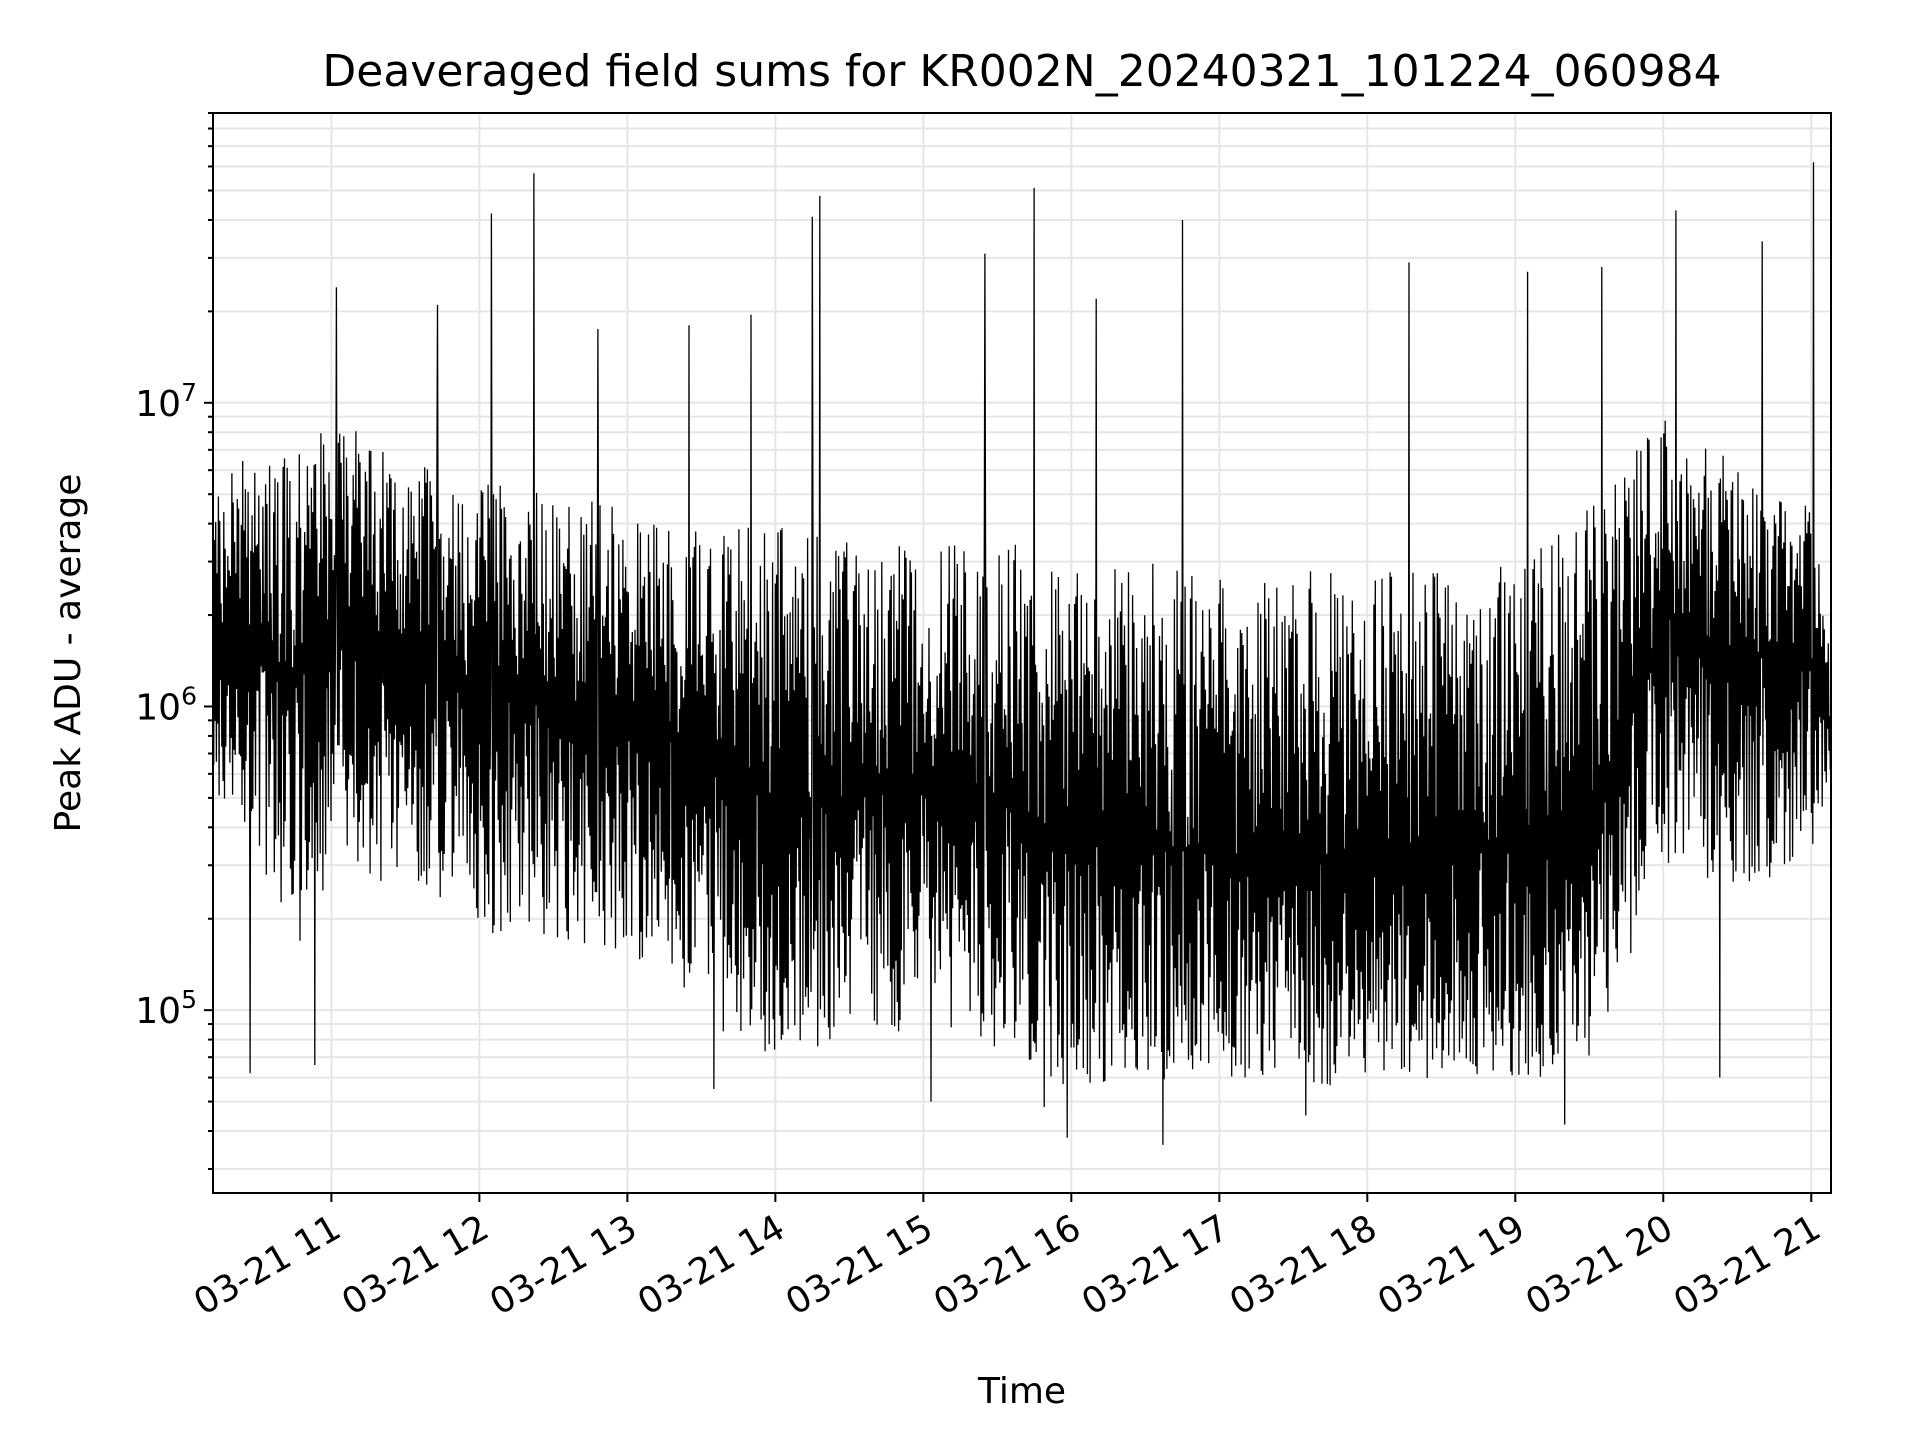  Describe the element at coordinates (166, 401) in the screenshot. I see `y-tick-label: 10⁷` at that location.